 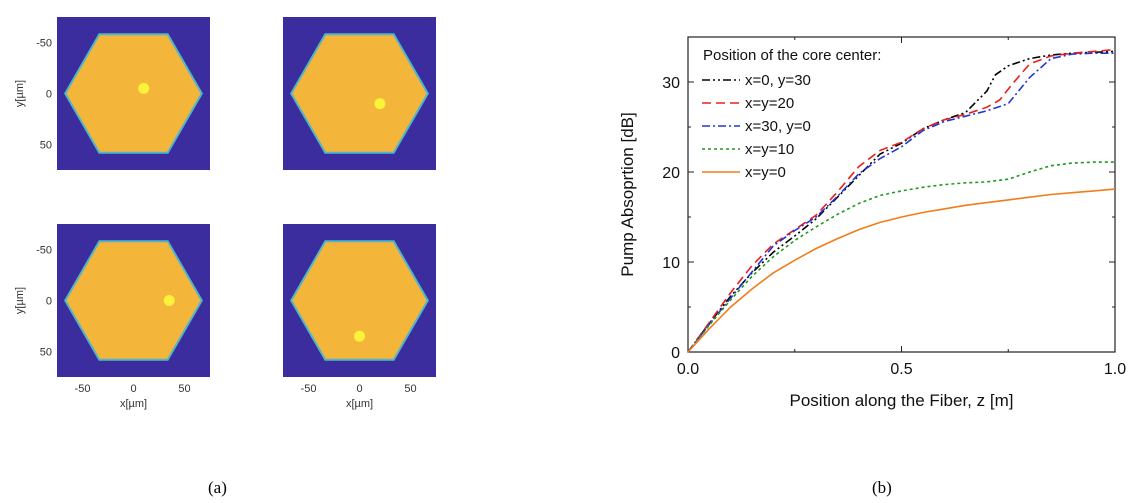 I want to click on caption-a: (a), so click(x=217, y=487).